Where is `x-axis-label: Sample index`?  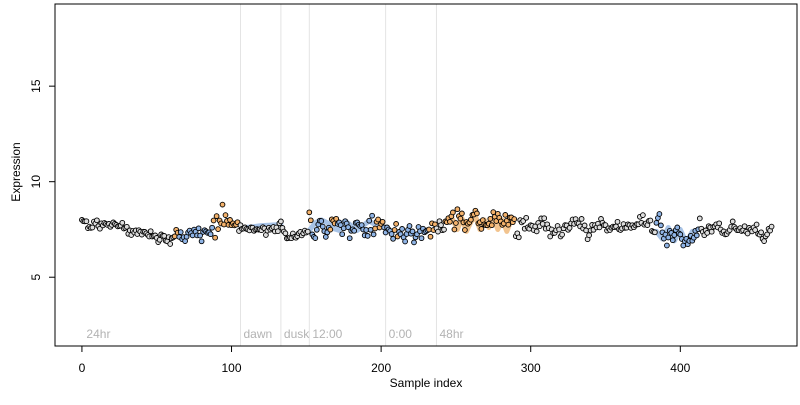
x-axis-label: Sample index is located at coordinates (426, 383).